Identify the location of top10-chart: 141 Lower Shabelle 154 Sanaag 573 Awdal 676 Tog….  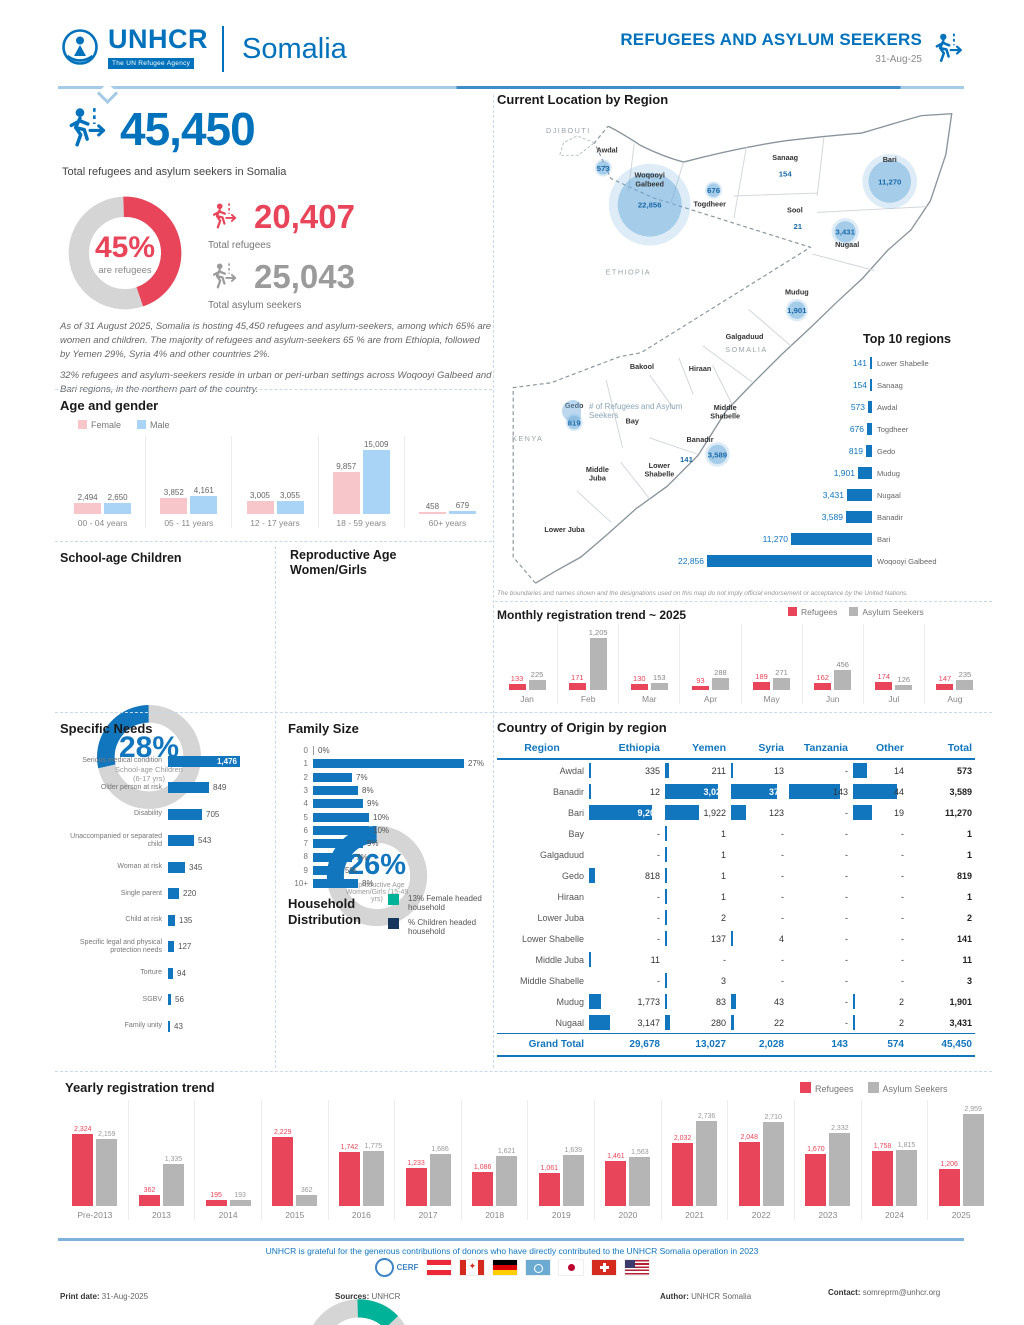
(775, 462).